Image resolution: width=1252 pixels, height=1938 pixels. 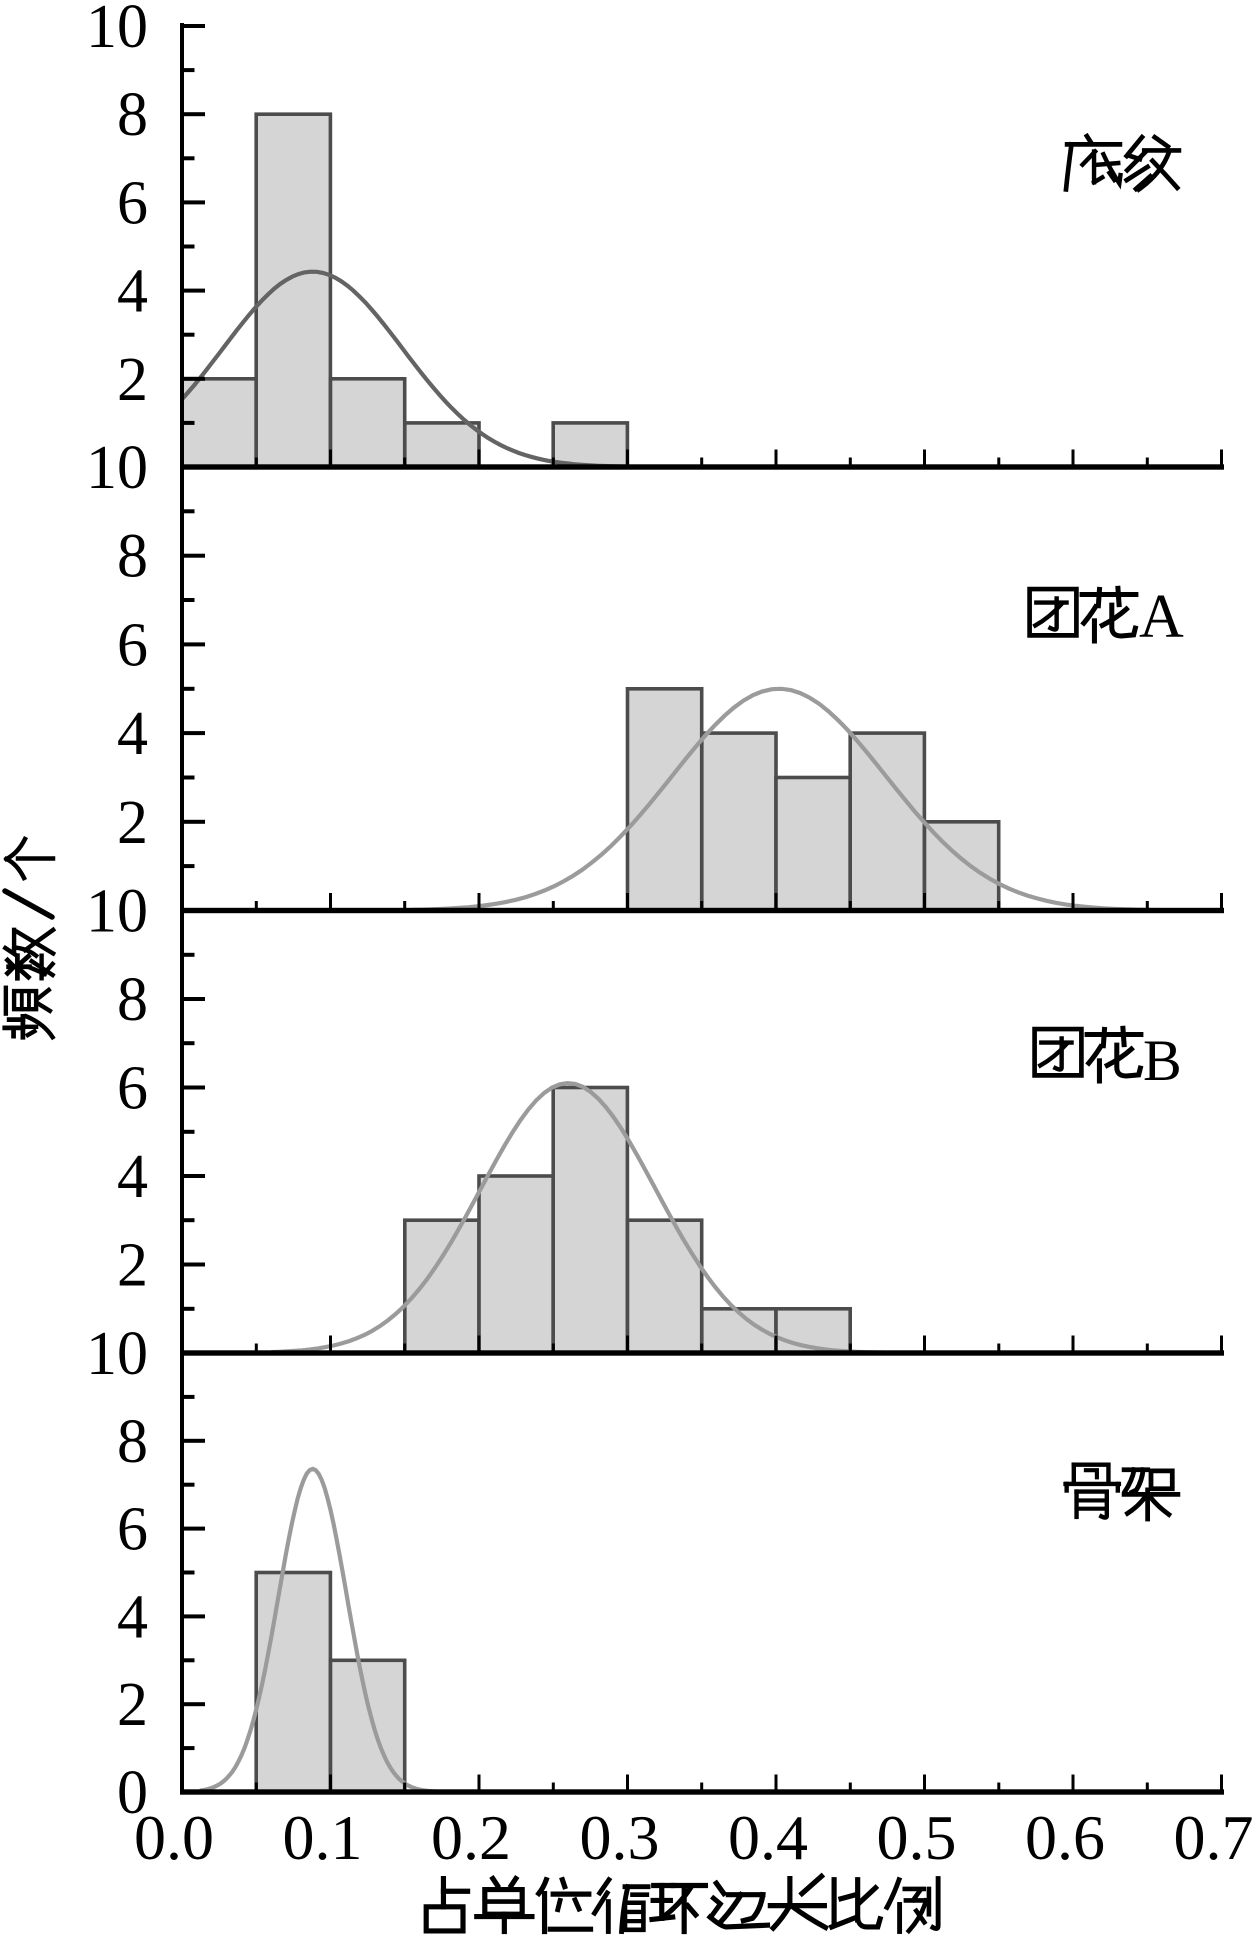 I want to click on svg-text: 0.4, so click(x=768, y=1837).